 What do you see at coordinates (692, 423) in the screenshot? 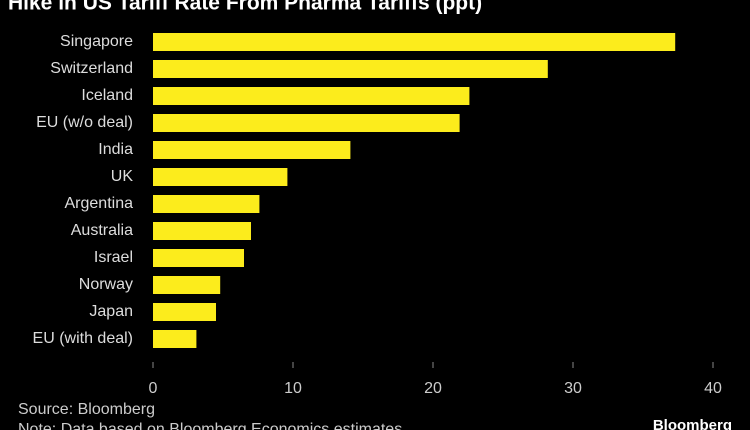
I see `brand-logo: Bloomberg` at bounding box center [692, 423].